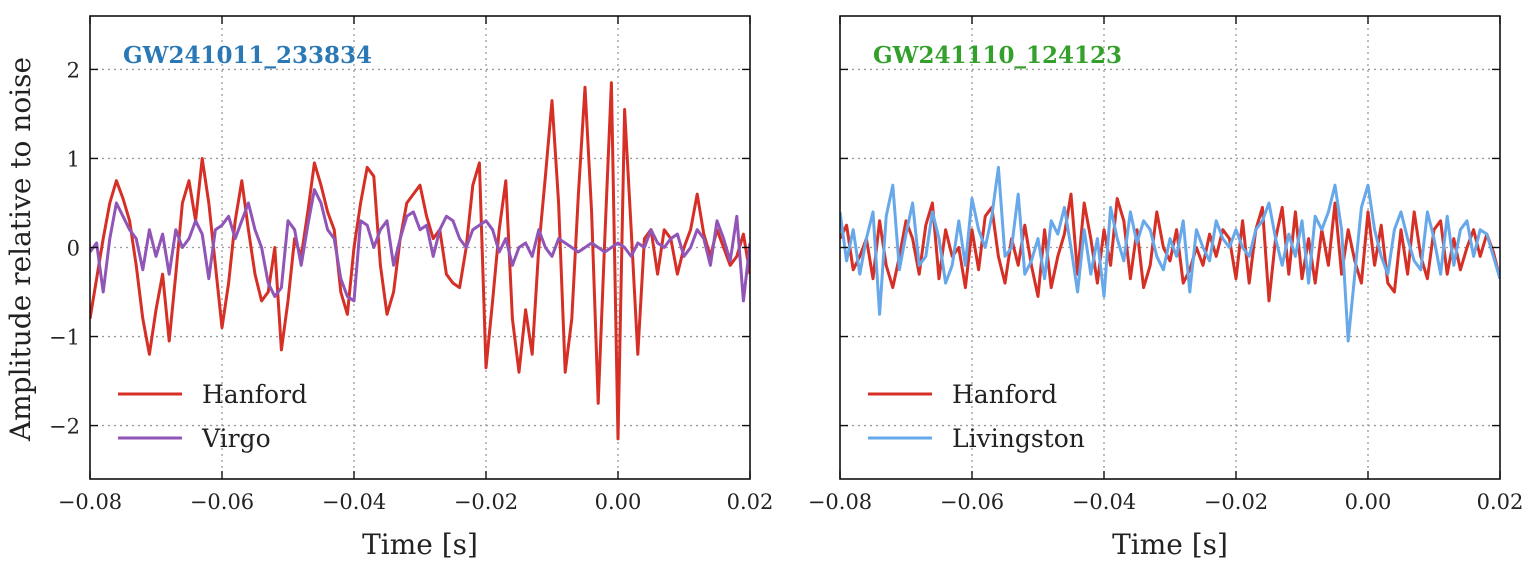  What do you see at coordinates (1018, 438) in the screenshot?
I see `legend-label-livingston: Livingston` at bounding box center [1018, 438].